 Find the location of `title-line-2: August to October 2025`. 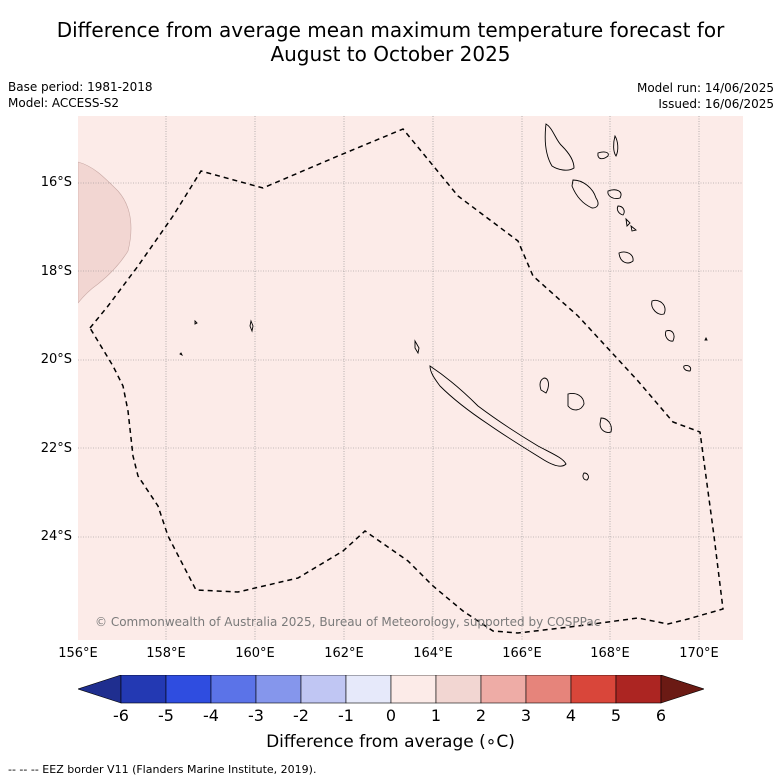

title-line-2: August to October 2025 is located at coordinates (390, 54).